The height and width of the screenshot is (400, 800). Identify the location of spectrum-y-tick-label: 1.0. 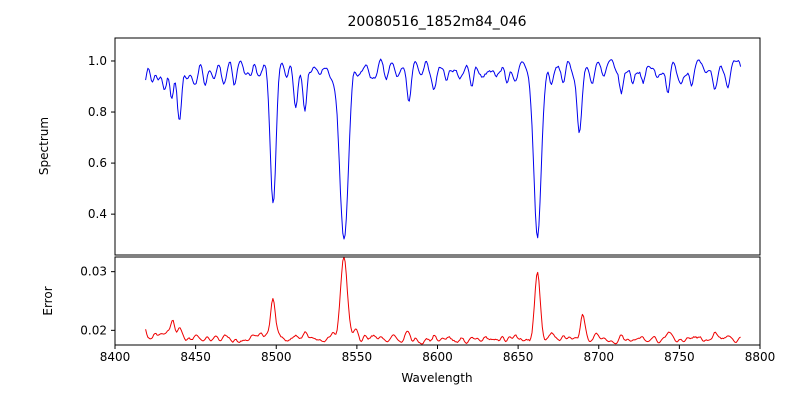
(97, 61).